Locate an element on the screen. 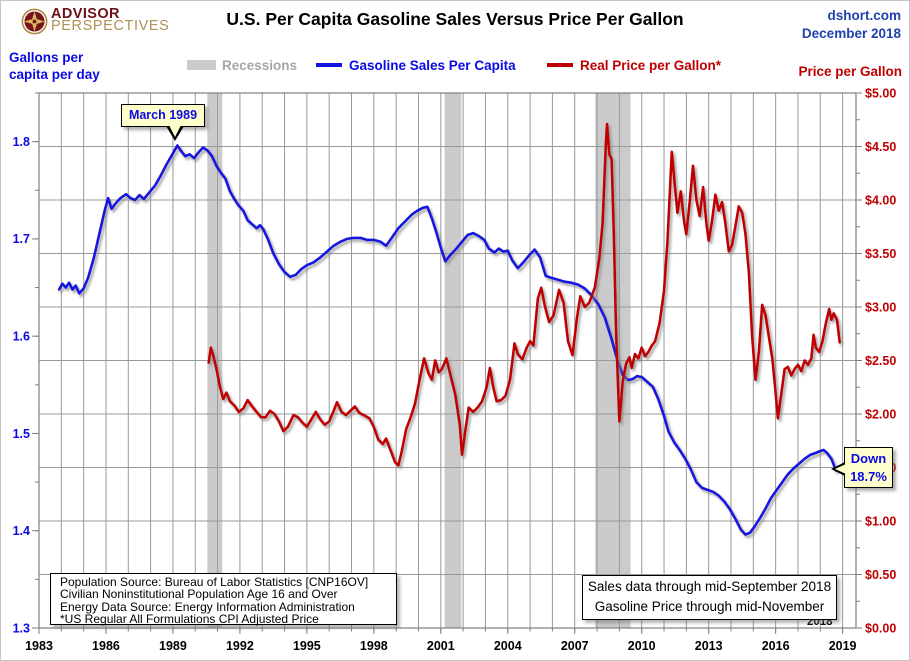 This screenshot has height=661, width=910. left-axis-tick-label: 1.5 is located at coordinates (21, 434).